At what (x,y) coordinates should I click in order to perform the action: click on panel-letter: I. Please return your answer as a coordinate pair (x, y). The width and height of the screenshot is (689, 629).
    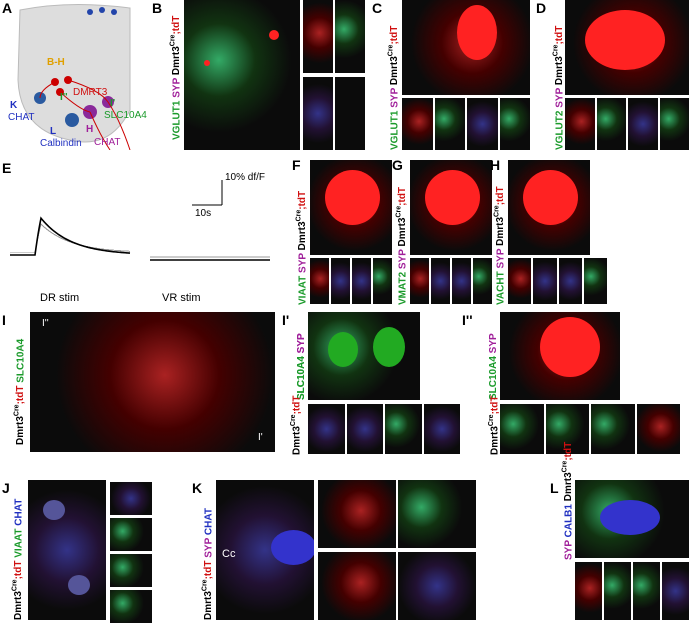
    Looking at the image, I should click on (4, 320).